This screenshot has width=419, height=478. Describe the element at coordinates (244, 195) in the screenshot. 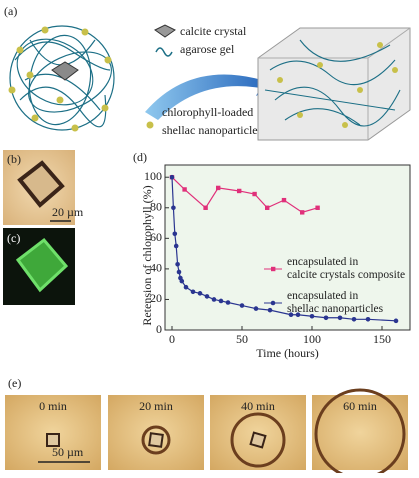

I see `series-line` at that location.